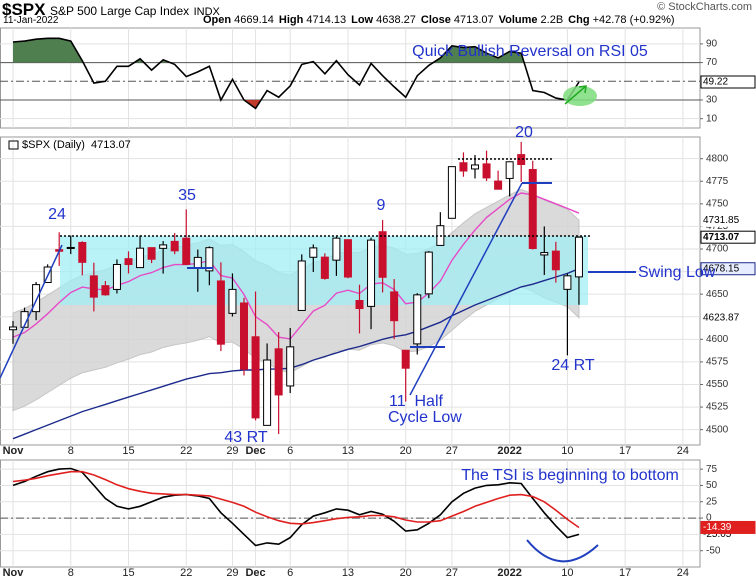 The image size is (756, 579). Describe the element at coordinates (715, 82) in the screenshot. I see `value-tag: 49.22` at that location.